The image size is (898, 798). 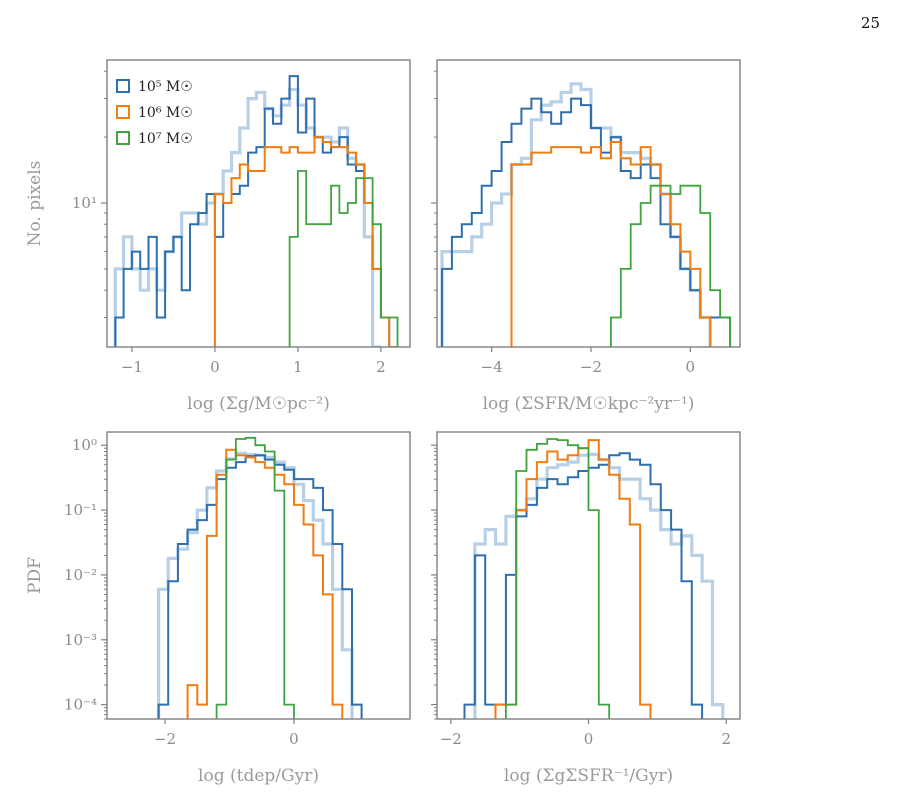 I want to click on y-tick-label: 10¹, so click(x=84, y=203).